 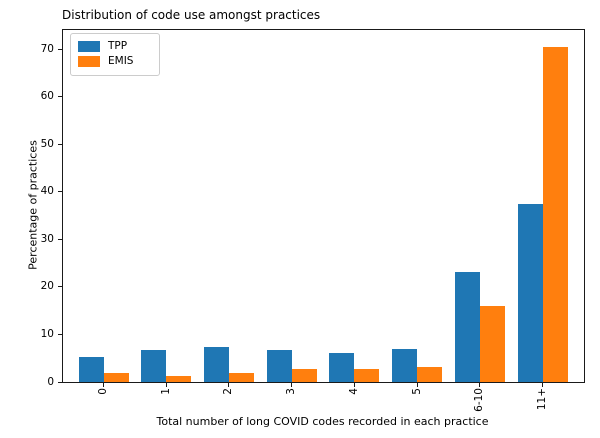 I want to click on x-tick-label-6: 6-10, so click(x=479, y=400).